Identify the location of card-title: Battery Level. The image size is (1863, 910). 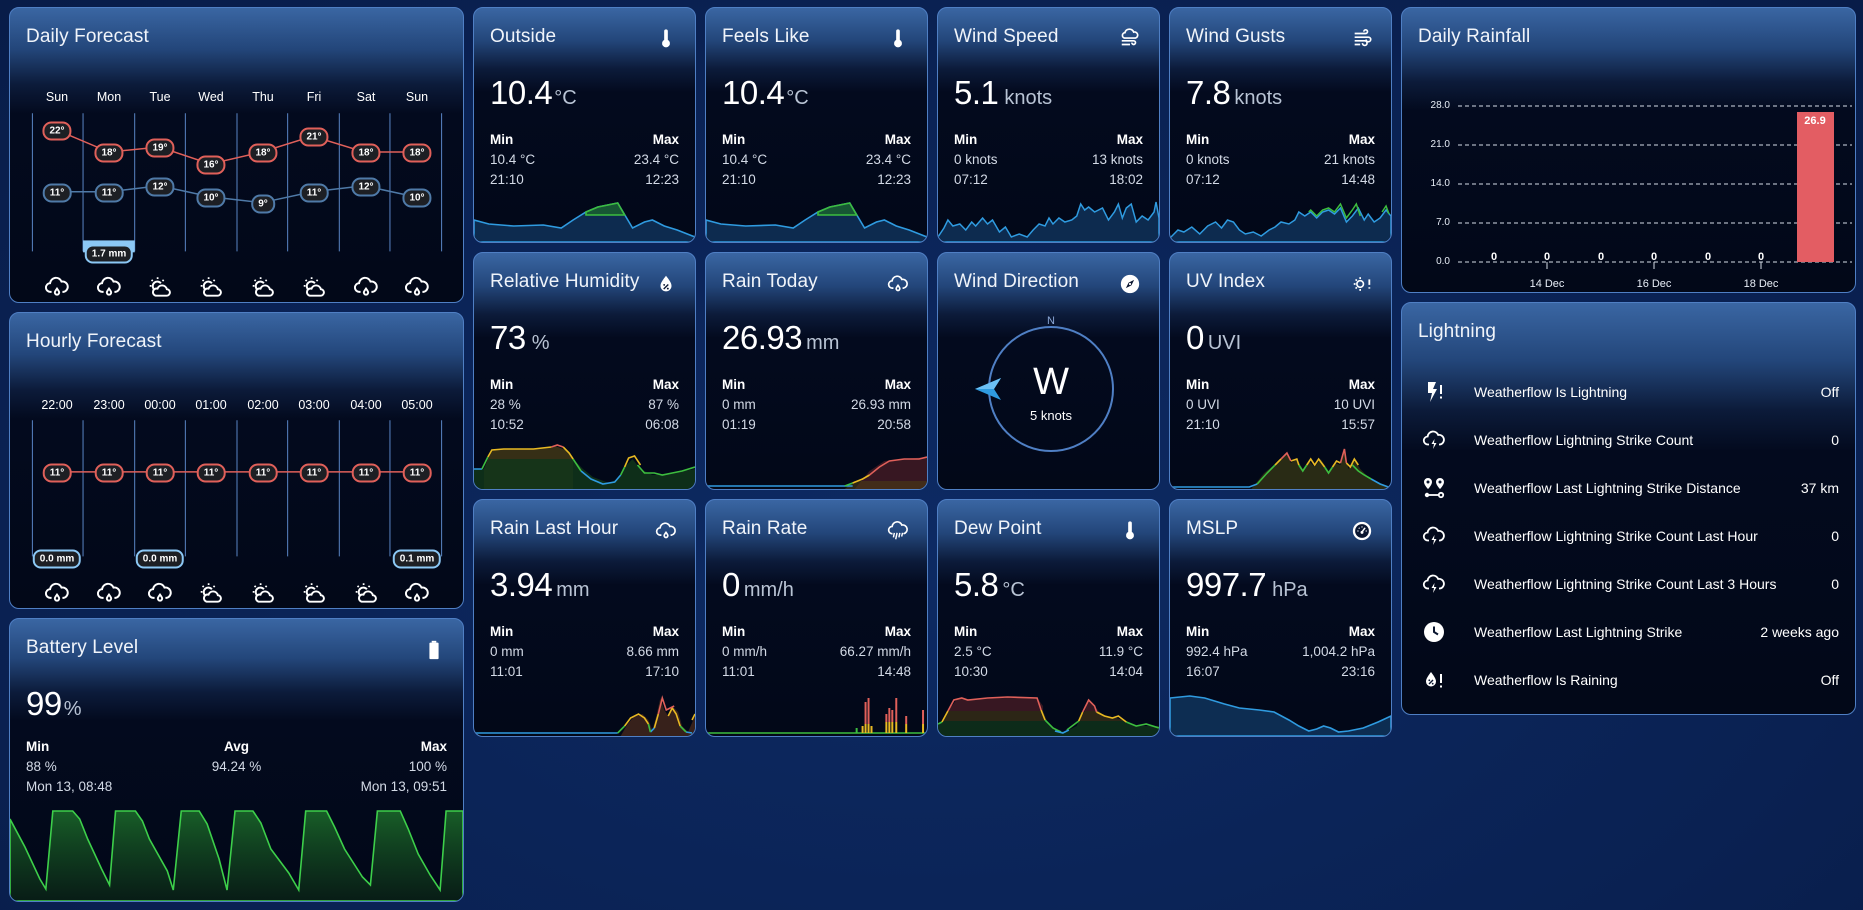
(82, 647).